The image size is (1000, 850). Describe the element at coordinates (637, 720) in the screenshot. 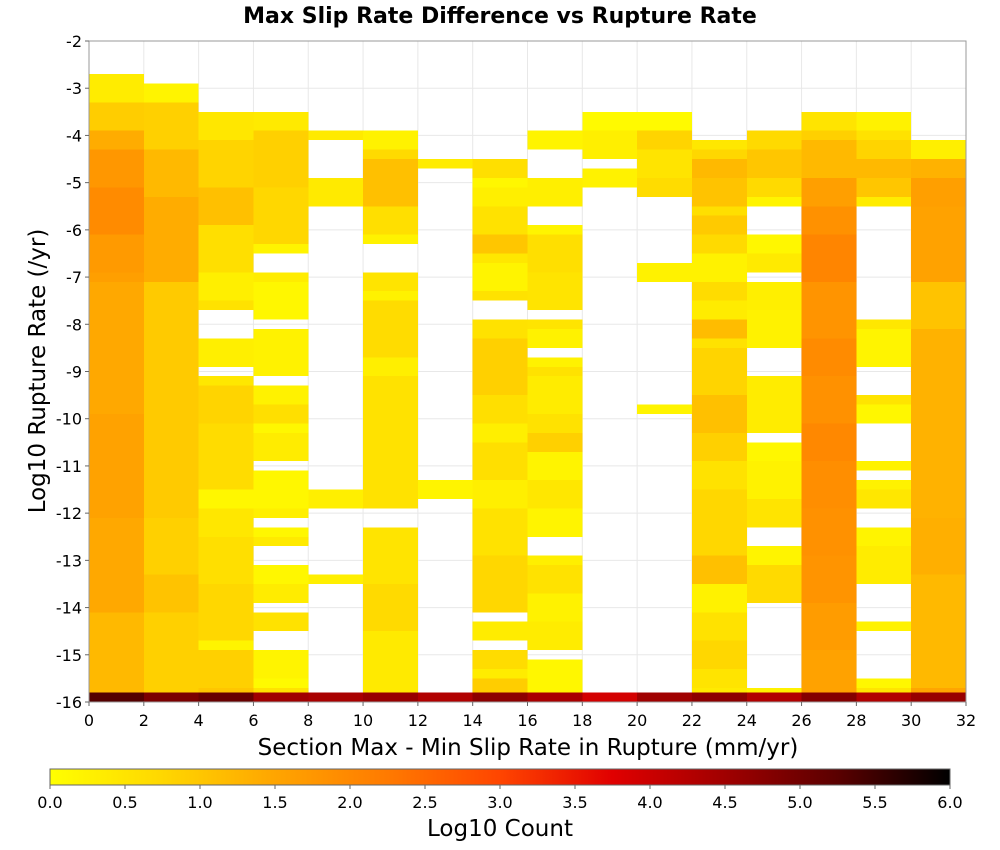

I see `x-tick-label: 20` at that location.